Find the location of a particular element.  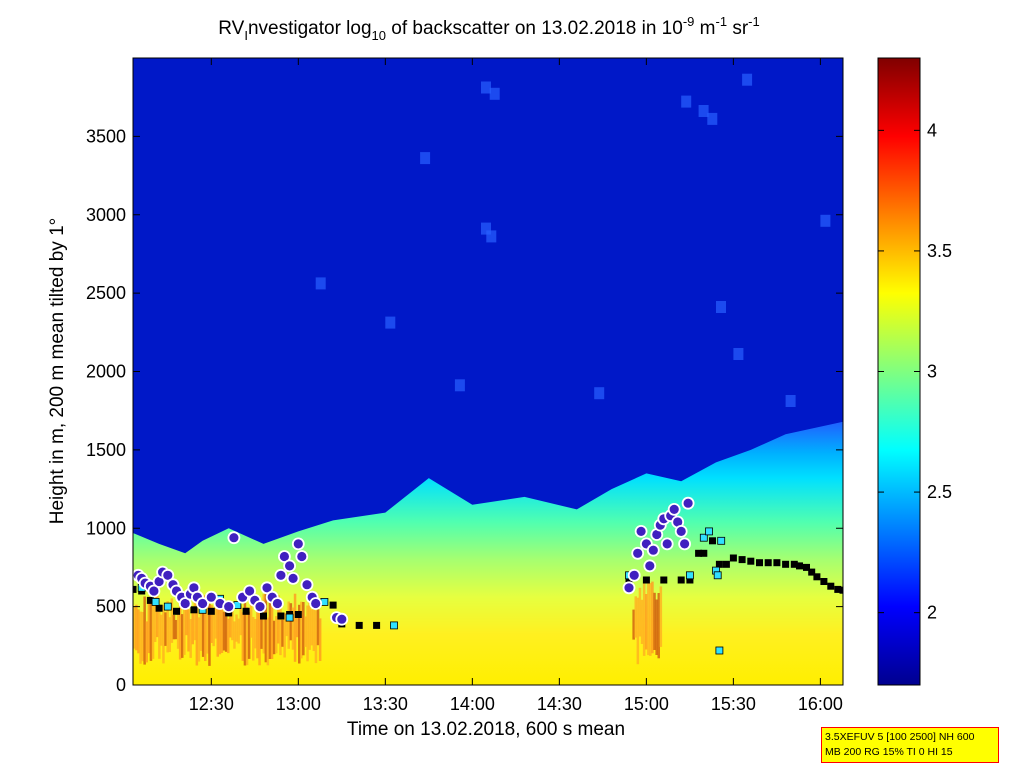

x-tick-label: 14:30 is located at coordinates (559, 704).